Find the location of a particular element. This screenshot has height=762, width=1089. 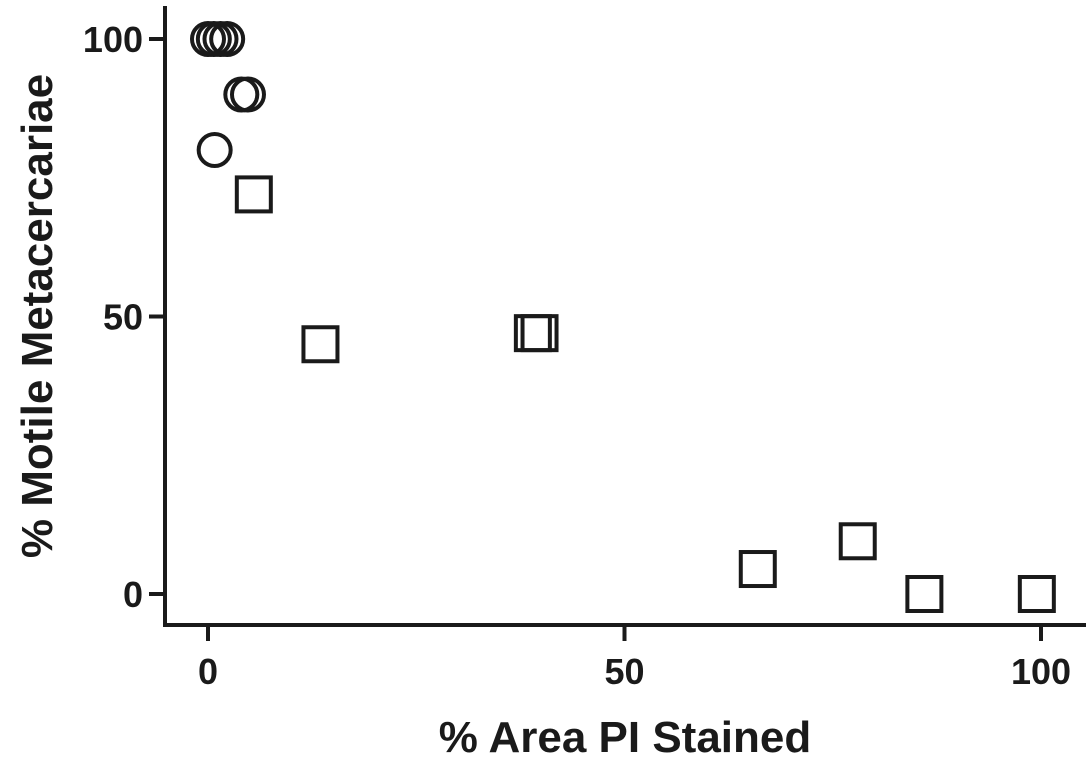

y-tick-label: 100 is located at coordinates (113, 39).